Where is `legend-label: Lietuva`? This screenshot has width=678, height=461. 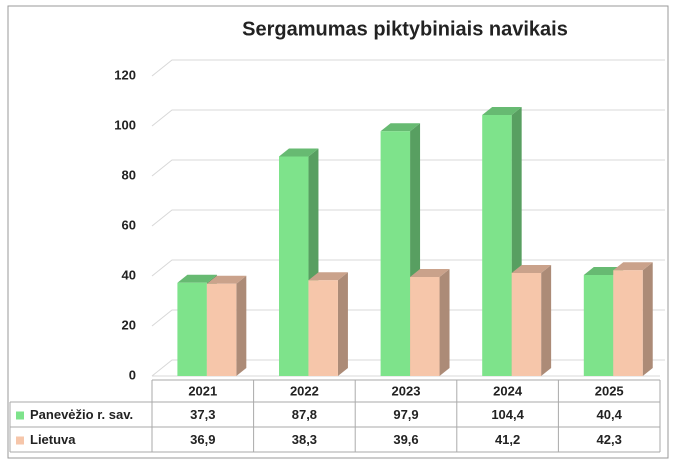 legend-label: Lietuva is located at coordinates (53, 439).